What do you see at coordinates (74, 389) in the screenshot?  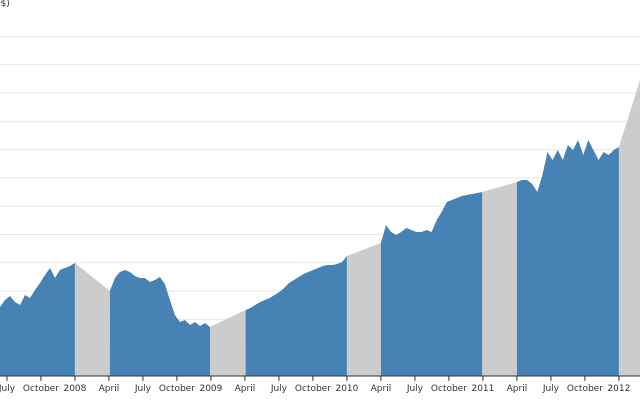 I see `x-tick-label: 2008` at bounding box center [74, 389].